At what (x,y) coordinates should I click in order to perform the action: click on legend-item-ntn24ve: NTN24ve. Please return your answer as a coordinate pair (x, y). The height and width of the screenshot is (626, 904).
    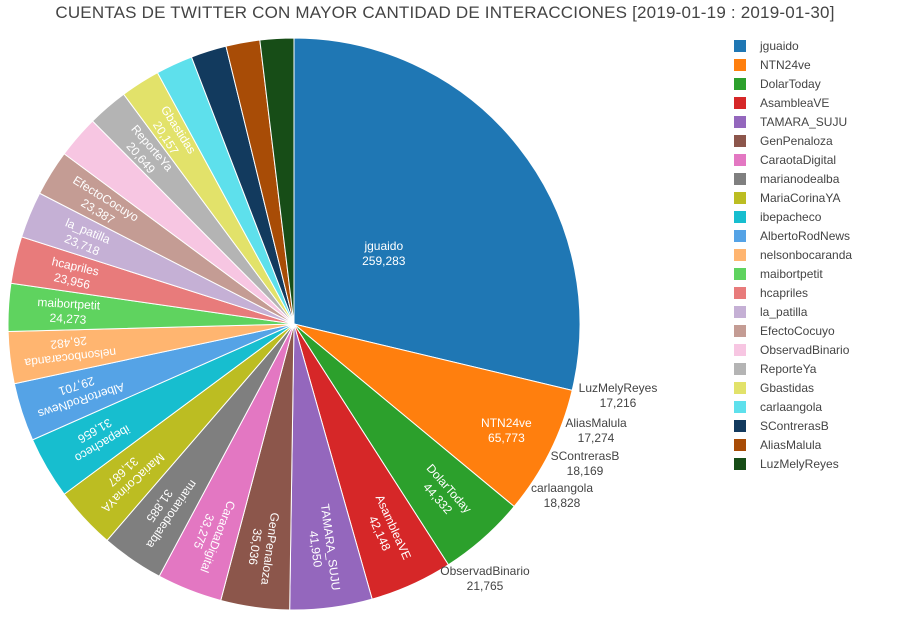
    Looking at the image, I should click on (793, 64).